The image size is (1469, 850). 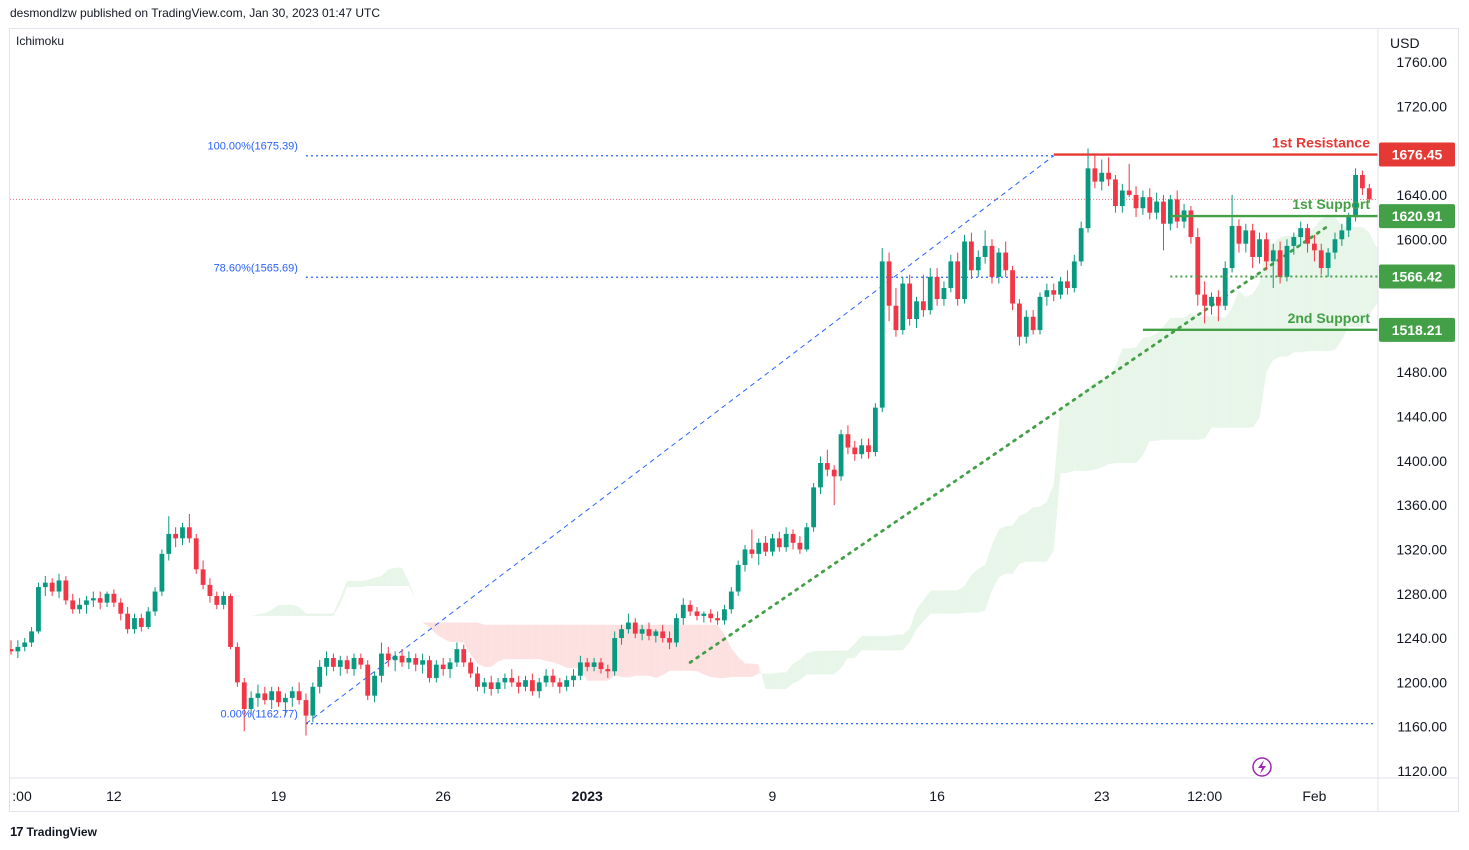 What do you see at coordinates (114, 796) in the screenshot?
I see `time-axis-tick: 12` at bounding box center [114, 796].